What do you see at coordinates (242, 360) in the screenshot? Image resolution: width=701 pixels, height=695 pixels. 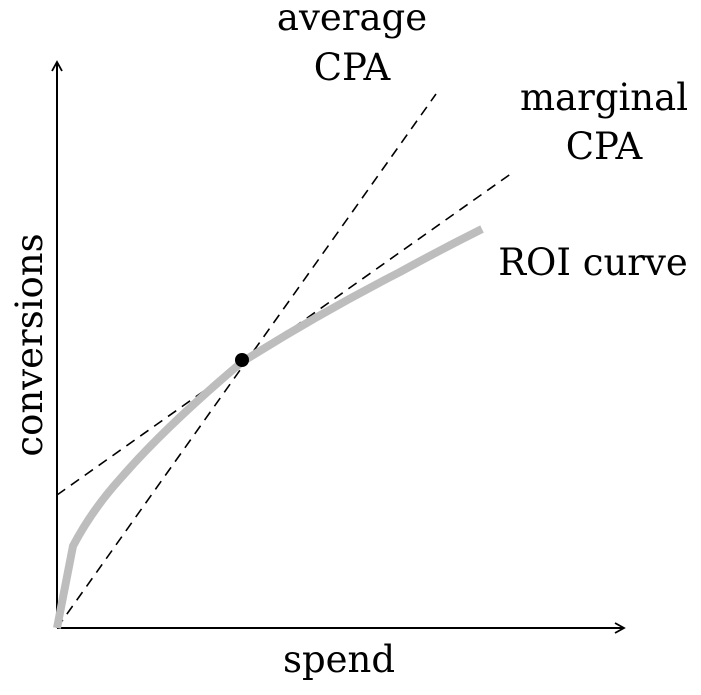 I see `tangent-point` at bounding box center [242, 360].